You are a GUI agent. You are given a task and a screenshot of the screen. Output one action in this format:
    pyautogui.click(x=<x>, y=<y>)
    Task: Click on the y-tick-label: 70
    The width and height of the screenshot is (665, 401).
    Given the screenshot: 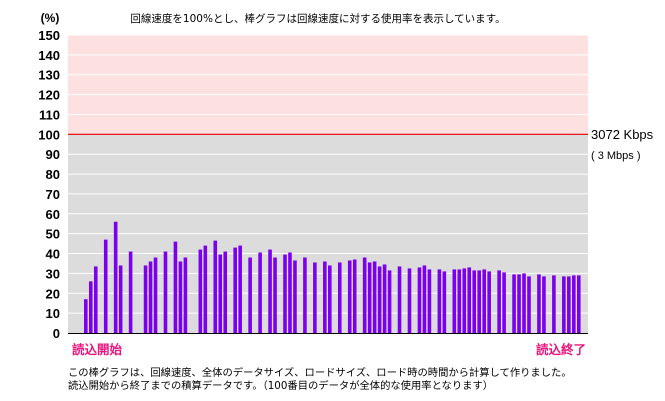 What is the action you would take?
    pyautogui.click(x=53, y=194)
    